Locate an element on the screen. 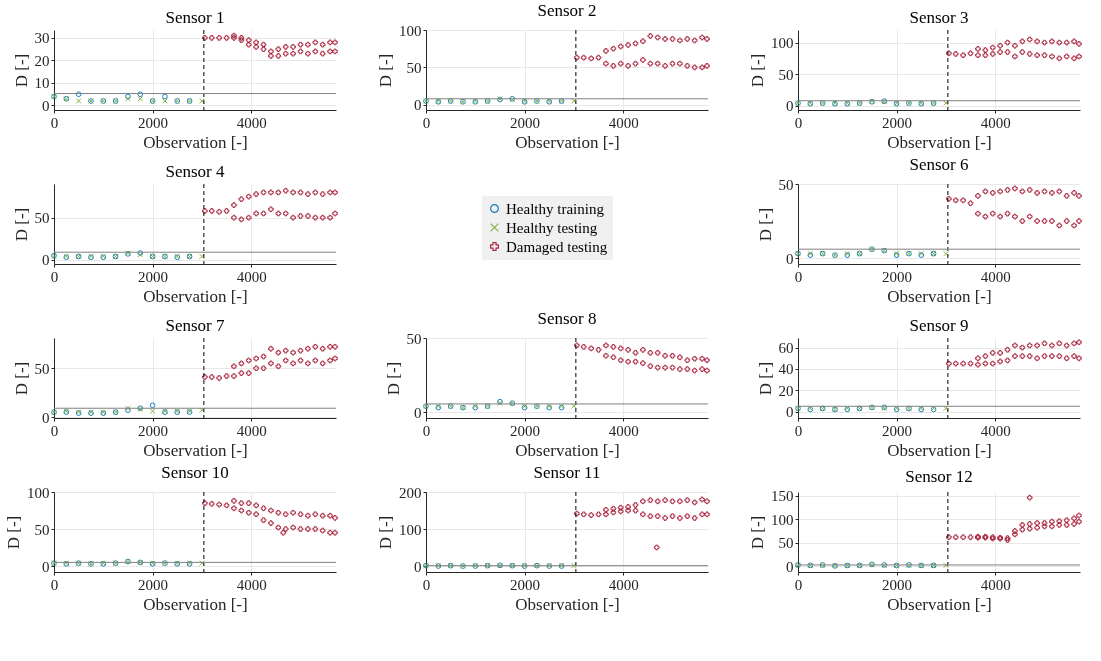  y-tick-label: 100 is located at coordinates (410, 30).